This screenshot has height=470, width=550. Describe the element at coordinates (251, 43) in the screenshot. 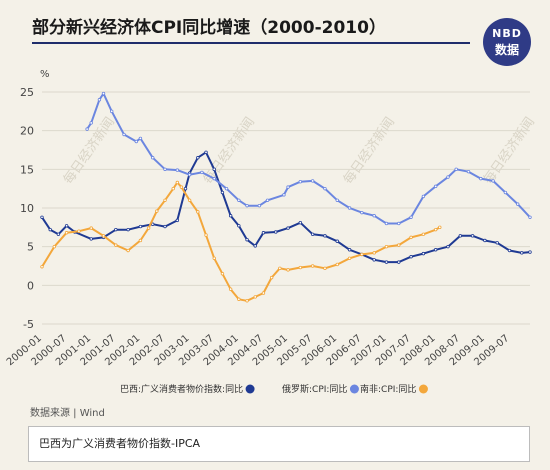

I see `title-underline` at that location.